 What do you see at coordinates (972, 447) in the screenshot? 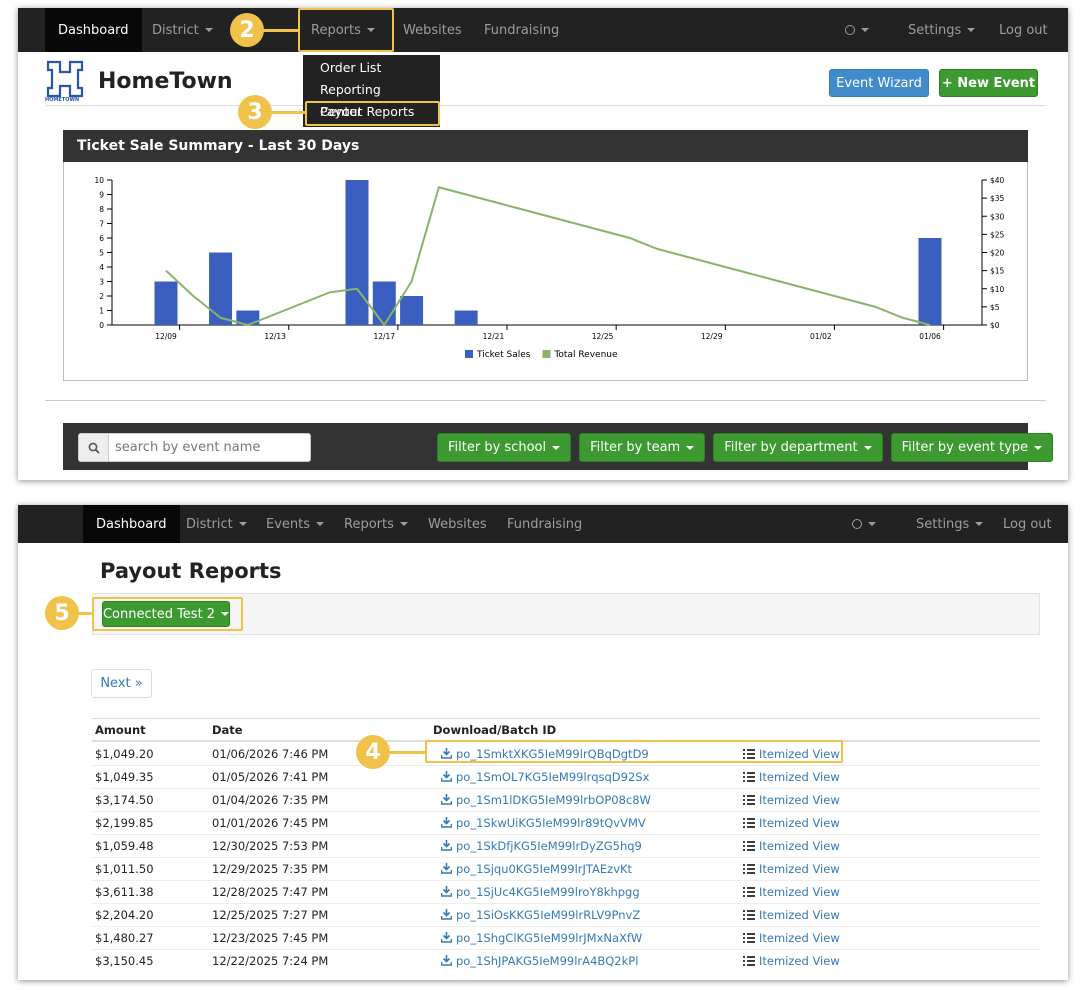
I see `filter-button: Filter by event type` at bounding box center [972, 447].